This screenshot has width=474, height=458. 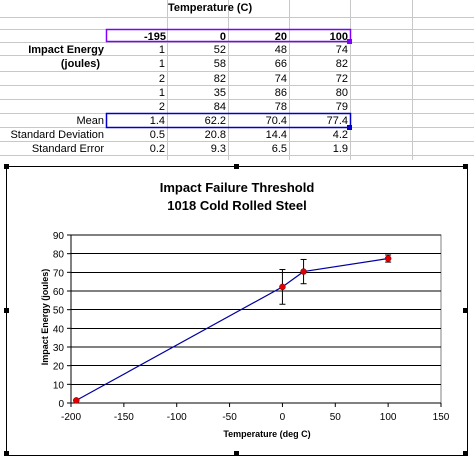 What do you see at coordinates (59, 273) in the screenshot?
I see `y-tick-label: 70` at bounding box center [59, 273].